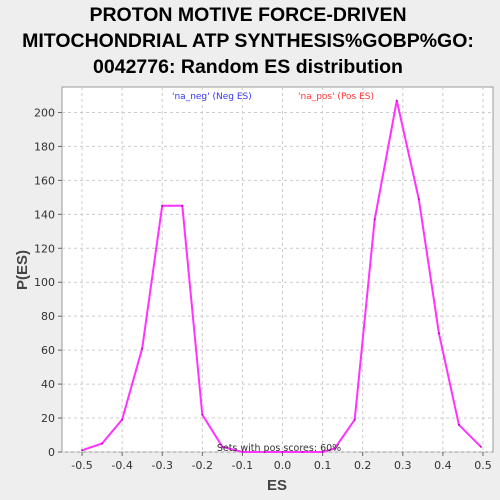 This screenshot has width=500, height=500. What do you see at coordinates (336, 97) in the screenshot?
I see `legend-pos-es: 'na_pos' (Pos ES)` at bounding box center [336, 97].